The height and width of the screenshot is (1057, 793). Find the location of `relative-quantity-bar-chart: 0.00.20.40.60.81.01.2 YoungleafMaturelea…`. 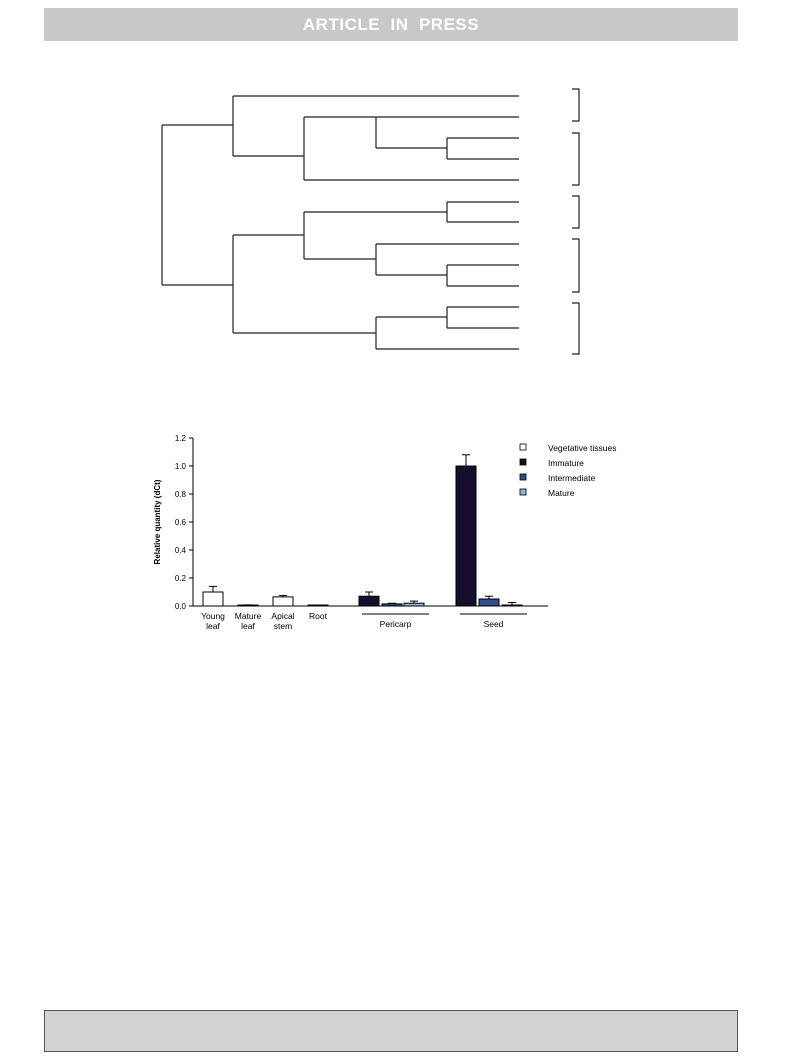

relative-quantity-bar-chart: 0.00.20.40.60.81.01.2 YoungleafMaturelea… is located at coordinates (385, 532).